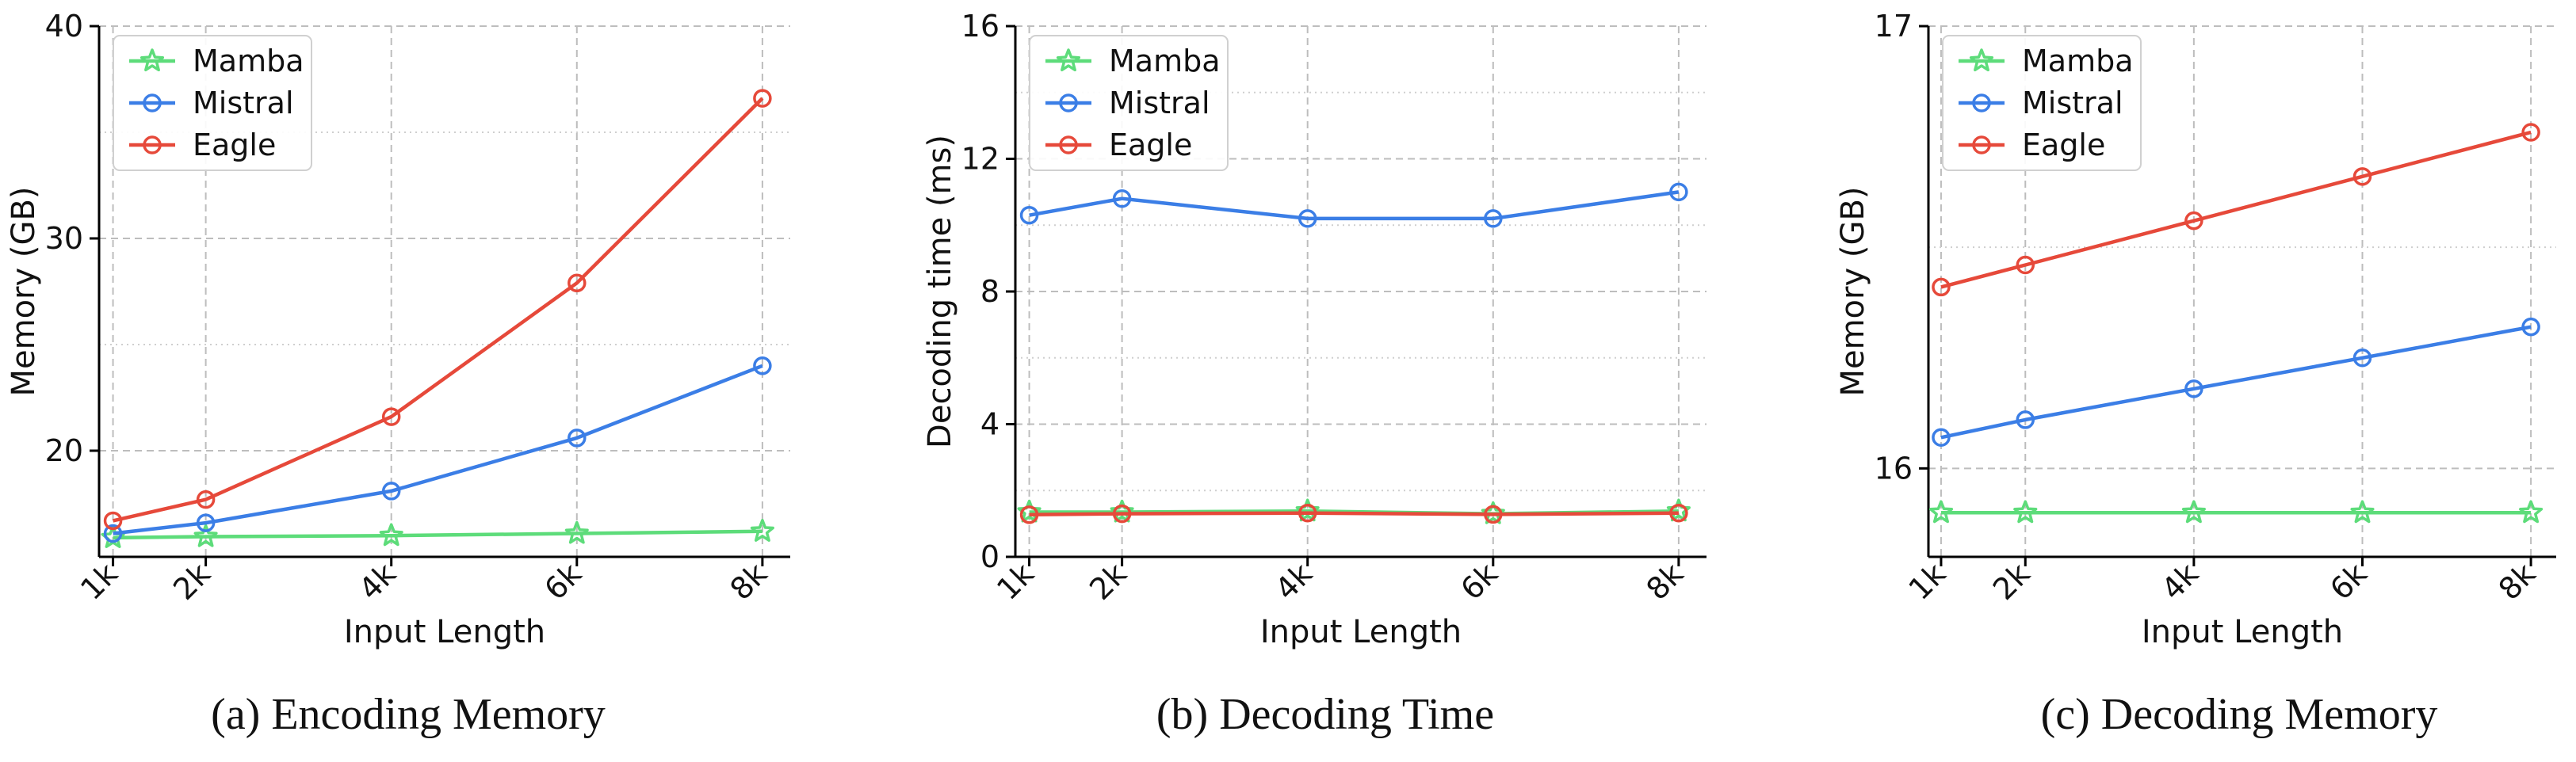 Image resolution: width=2576 pixels, height=762 pixels. What do you see at coordinates (1894, 27) in the screenshot?
I see `y-tick-label: 17` at bounding box center [1894, 27].